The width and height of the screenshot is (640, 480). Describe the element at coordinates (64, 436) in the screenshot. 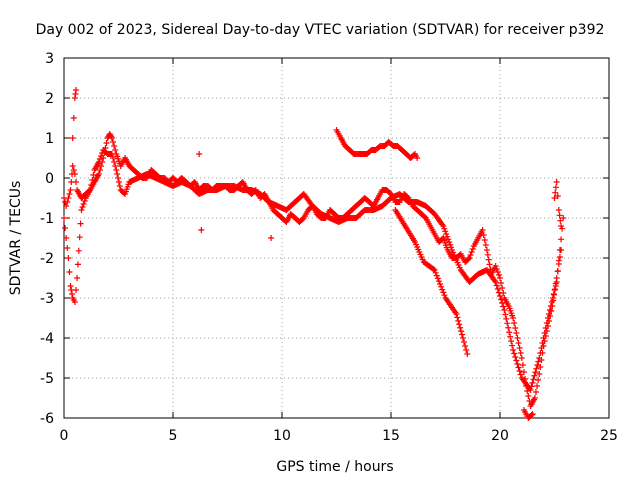

I see `x-tick-label: 0` at that location.